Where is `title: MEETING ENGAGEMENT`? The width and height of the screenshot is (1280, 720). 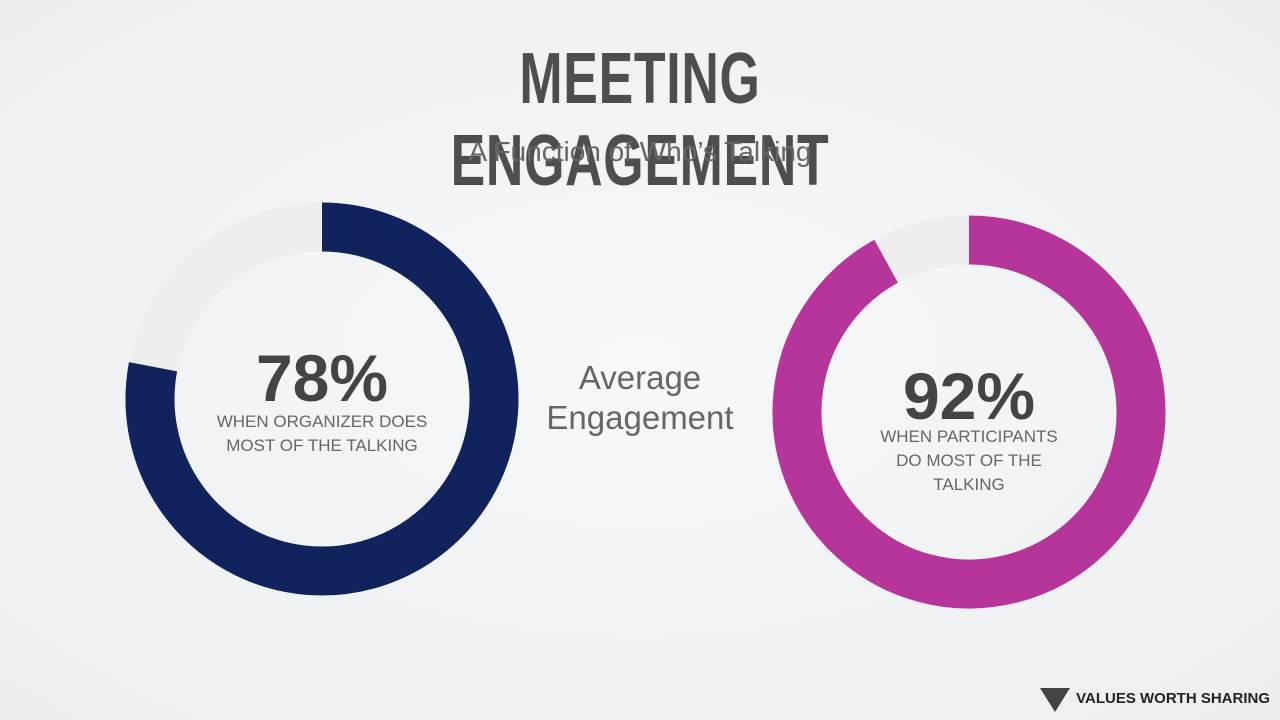 title: MEETING ENGAGEMENT is located at coordinates (640, 120).